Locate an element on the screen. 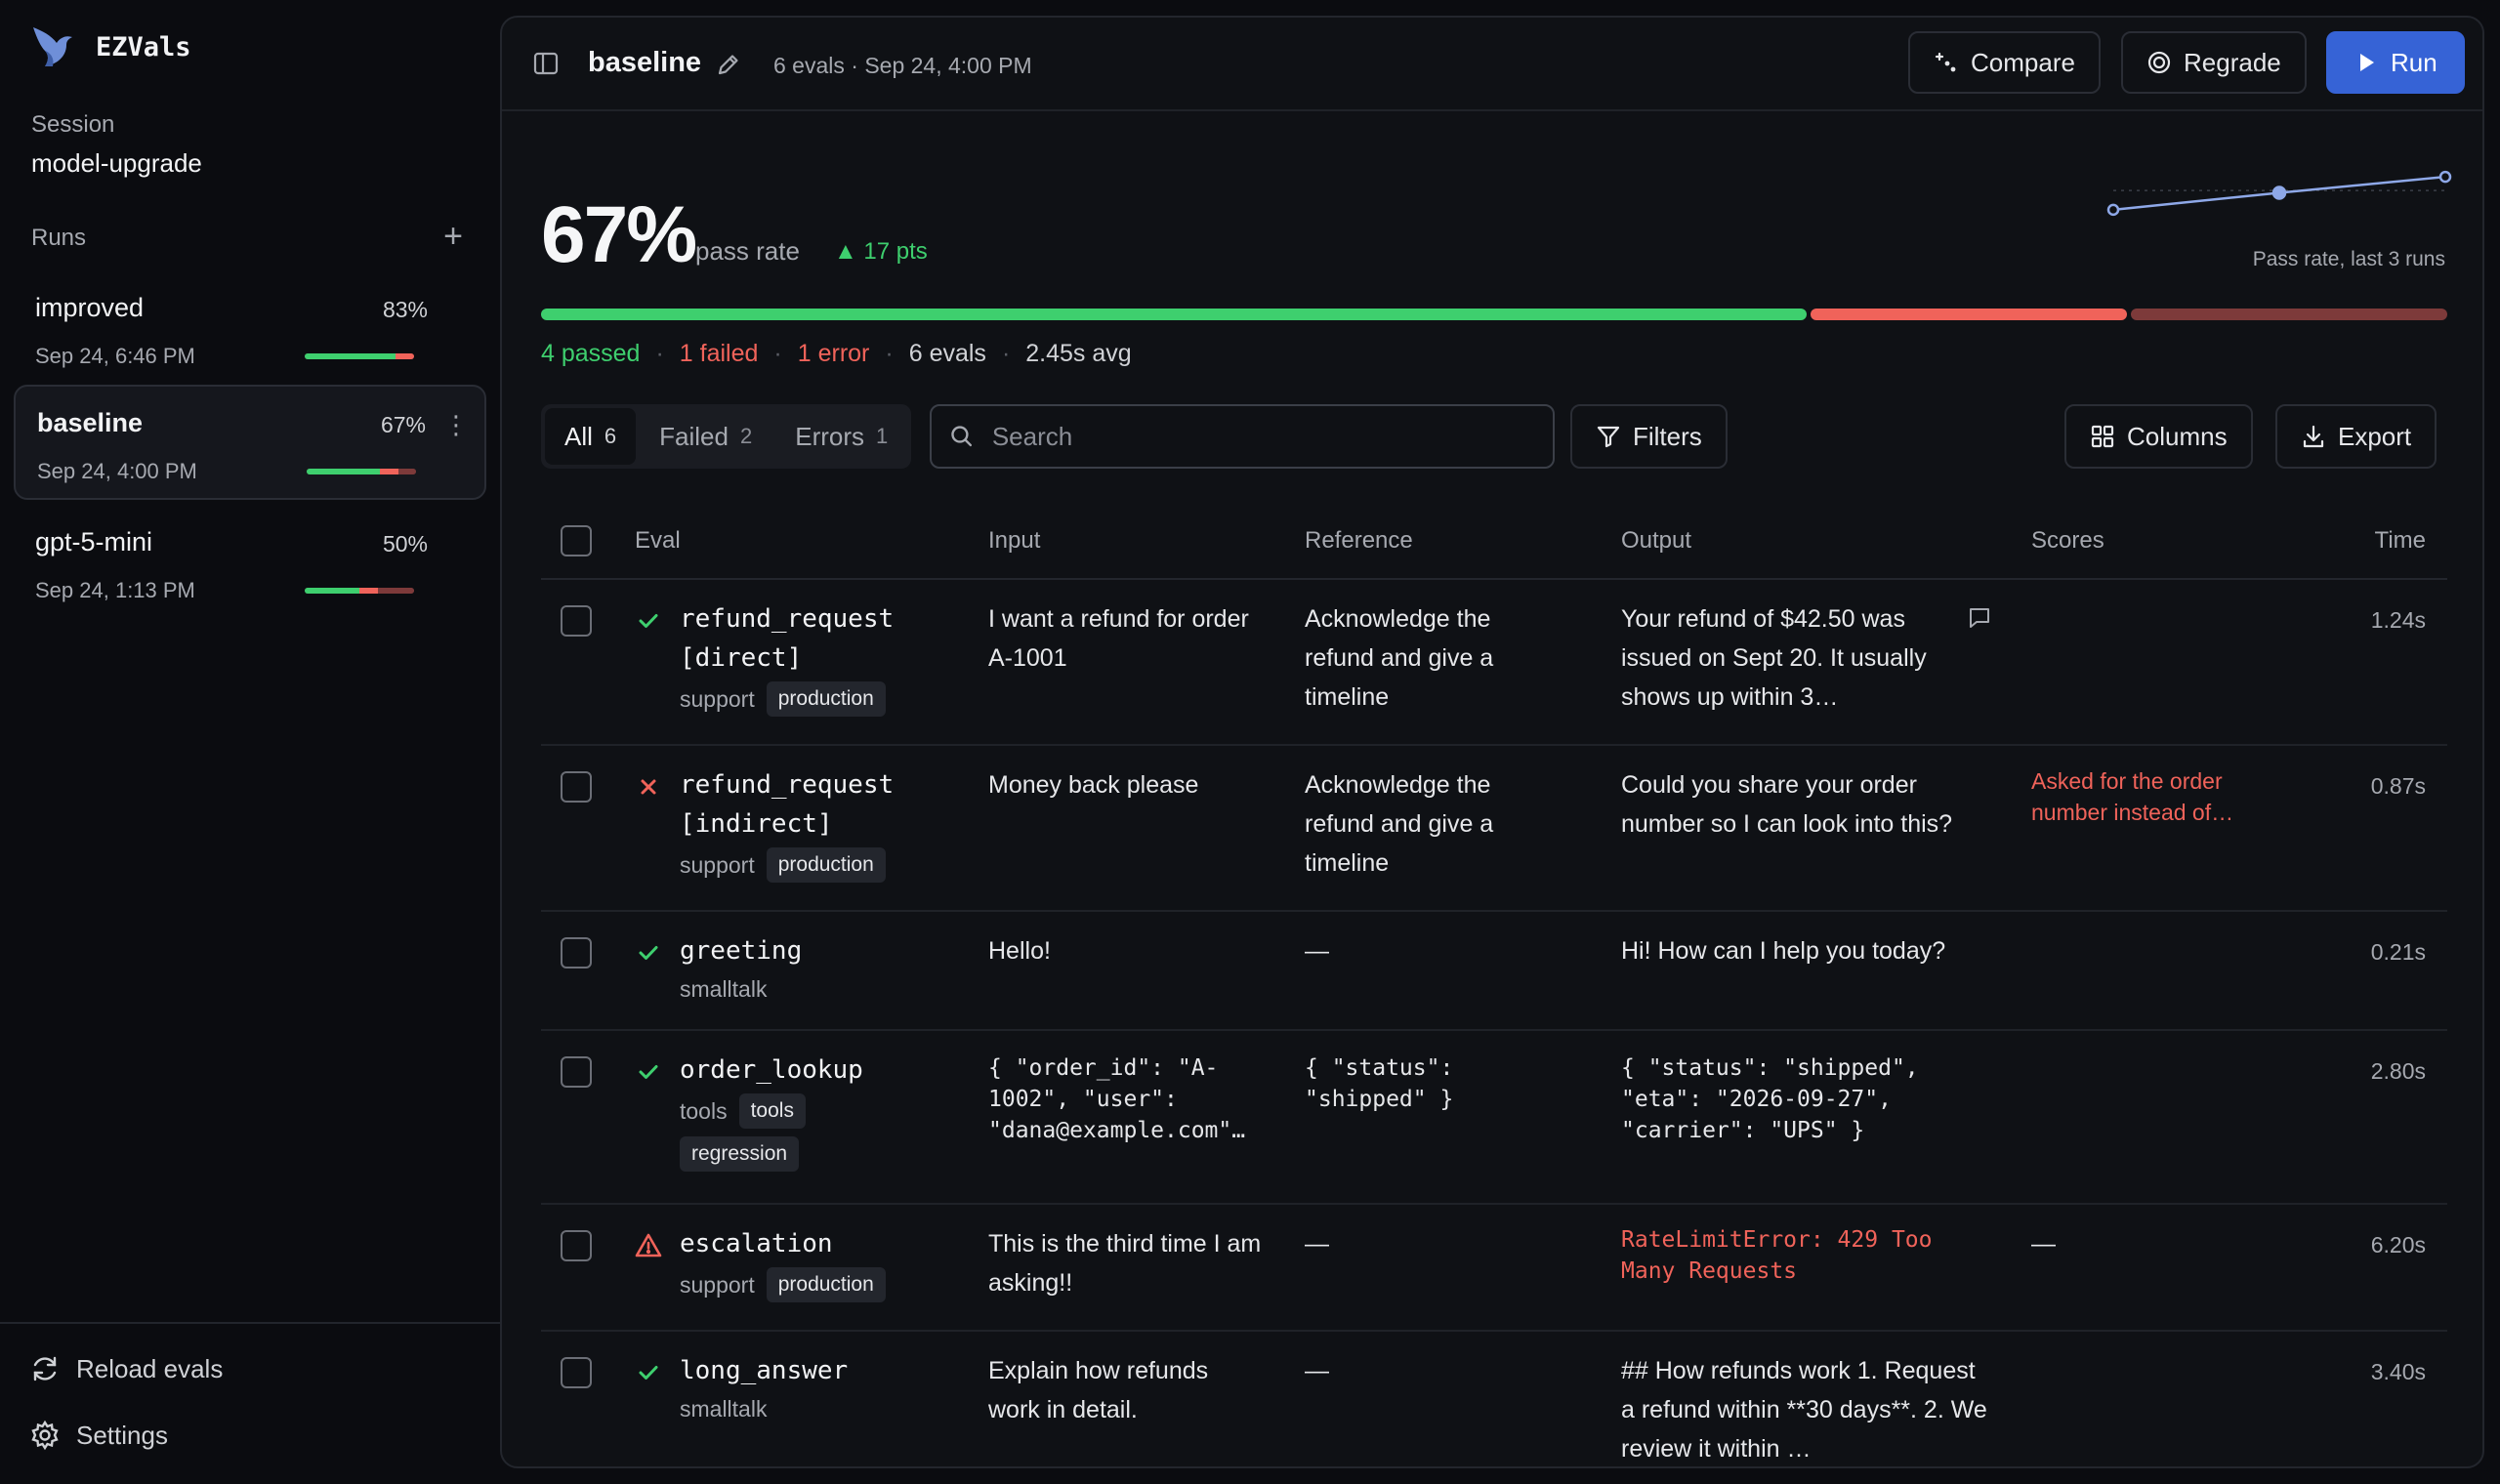 Image resolution: width=2500 pixels, height=1484 pixels. more-options-icon: ⋮ is located at coordinates (456, 425).